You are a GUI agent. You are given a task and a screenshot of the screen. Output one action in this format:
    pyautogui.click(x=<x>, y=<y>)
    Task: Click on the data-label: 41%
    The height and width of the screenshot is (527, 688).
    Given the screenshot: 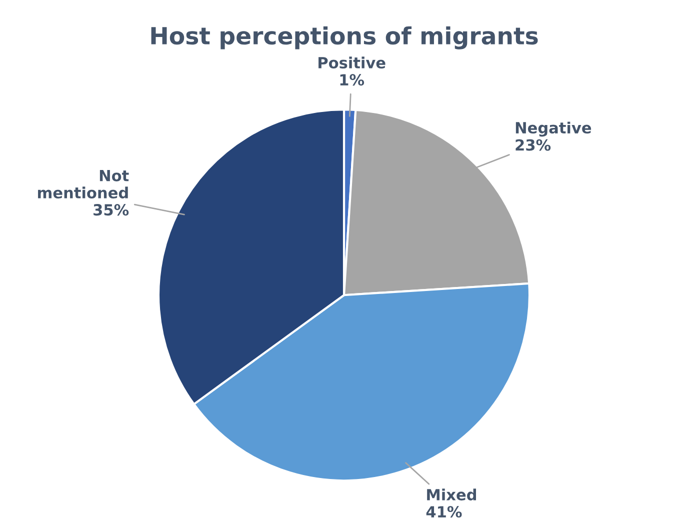 What is the action you would take?
    pyautogui.click(x=444, y=512)
    